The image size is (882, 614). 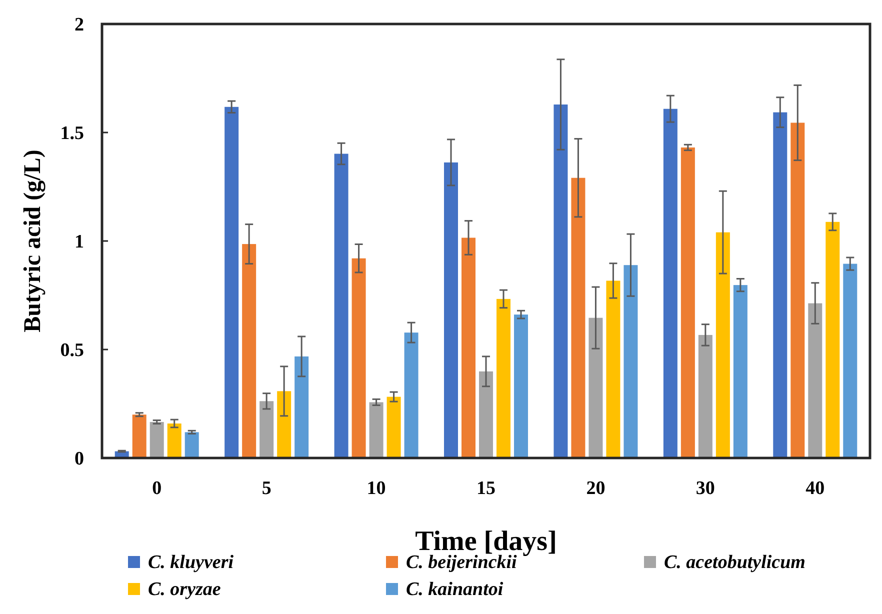 What do you see at coordinates (376, 488) in the screenshot?
I see `x-tick-label: 10` at bounding box center [376, 488].